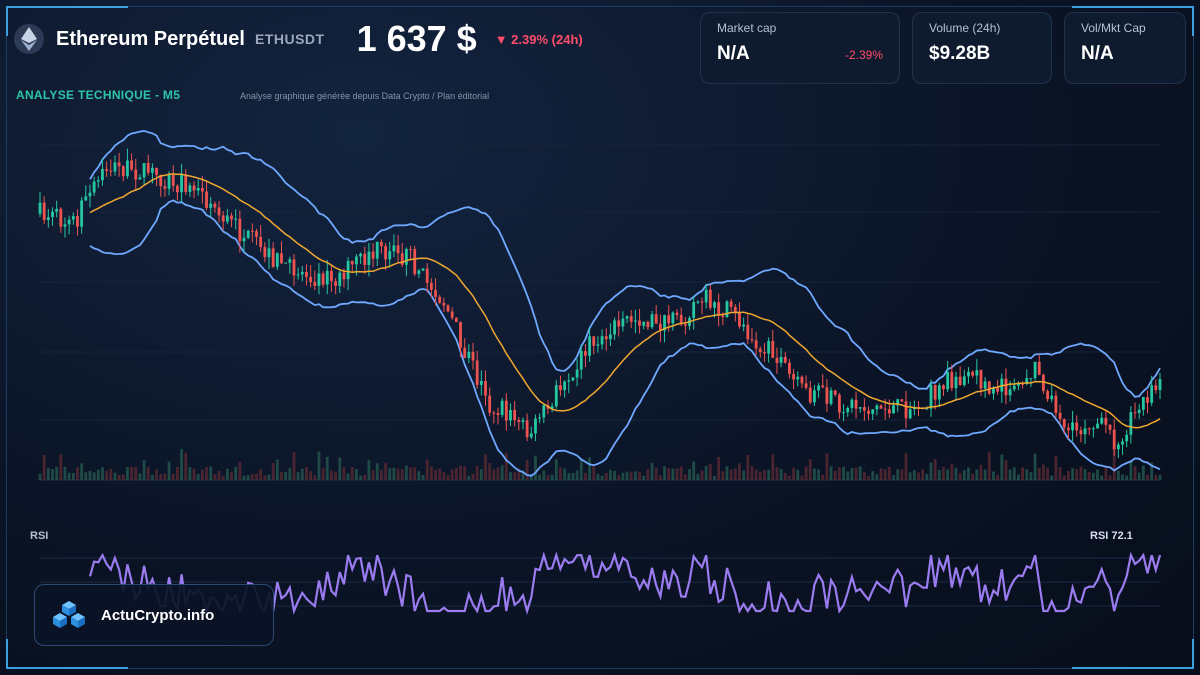 The height and width of the screenshot is (675, 1200). I want to click on asset-price: 1 637 $, so click(416, 38).